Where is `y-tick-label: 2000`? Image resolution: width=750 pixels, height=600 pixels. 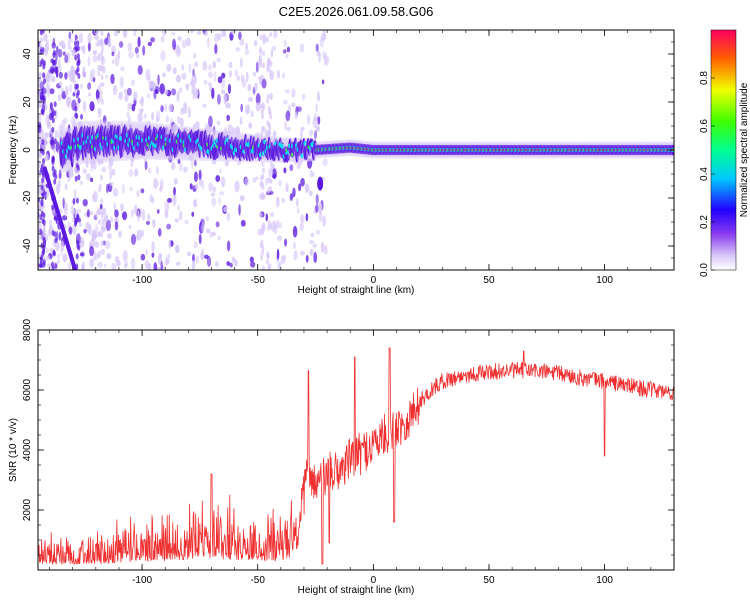
y-tick-label: 2000 is located at coordinates (27, 509).